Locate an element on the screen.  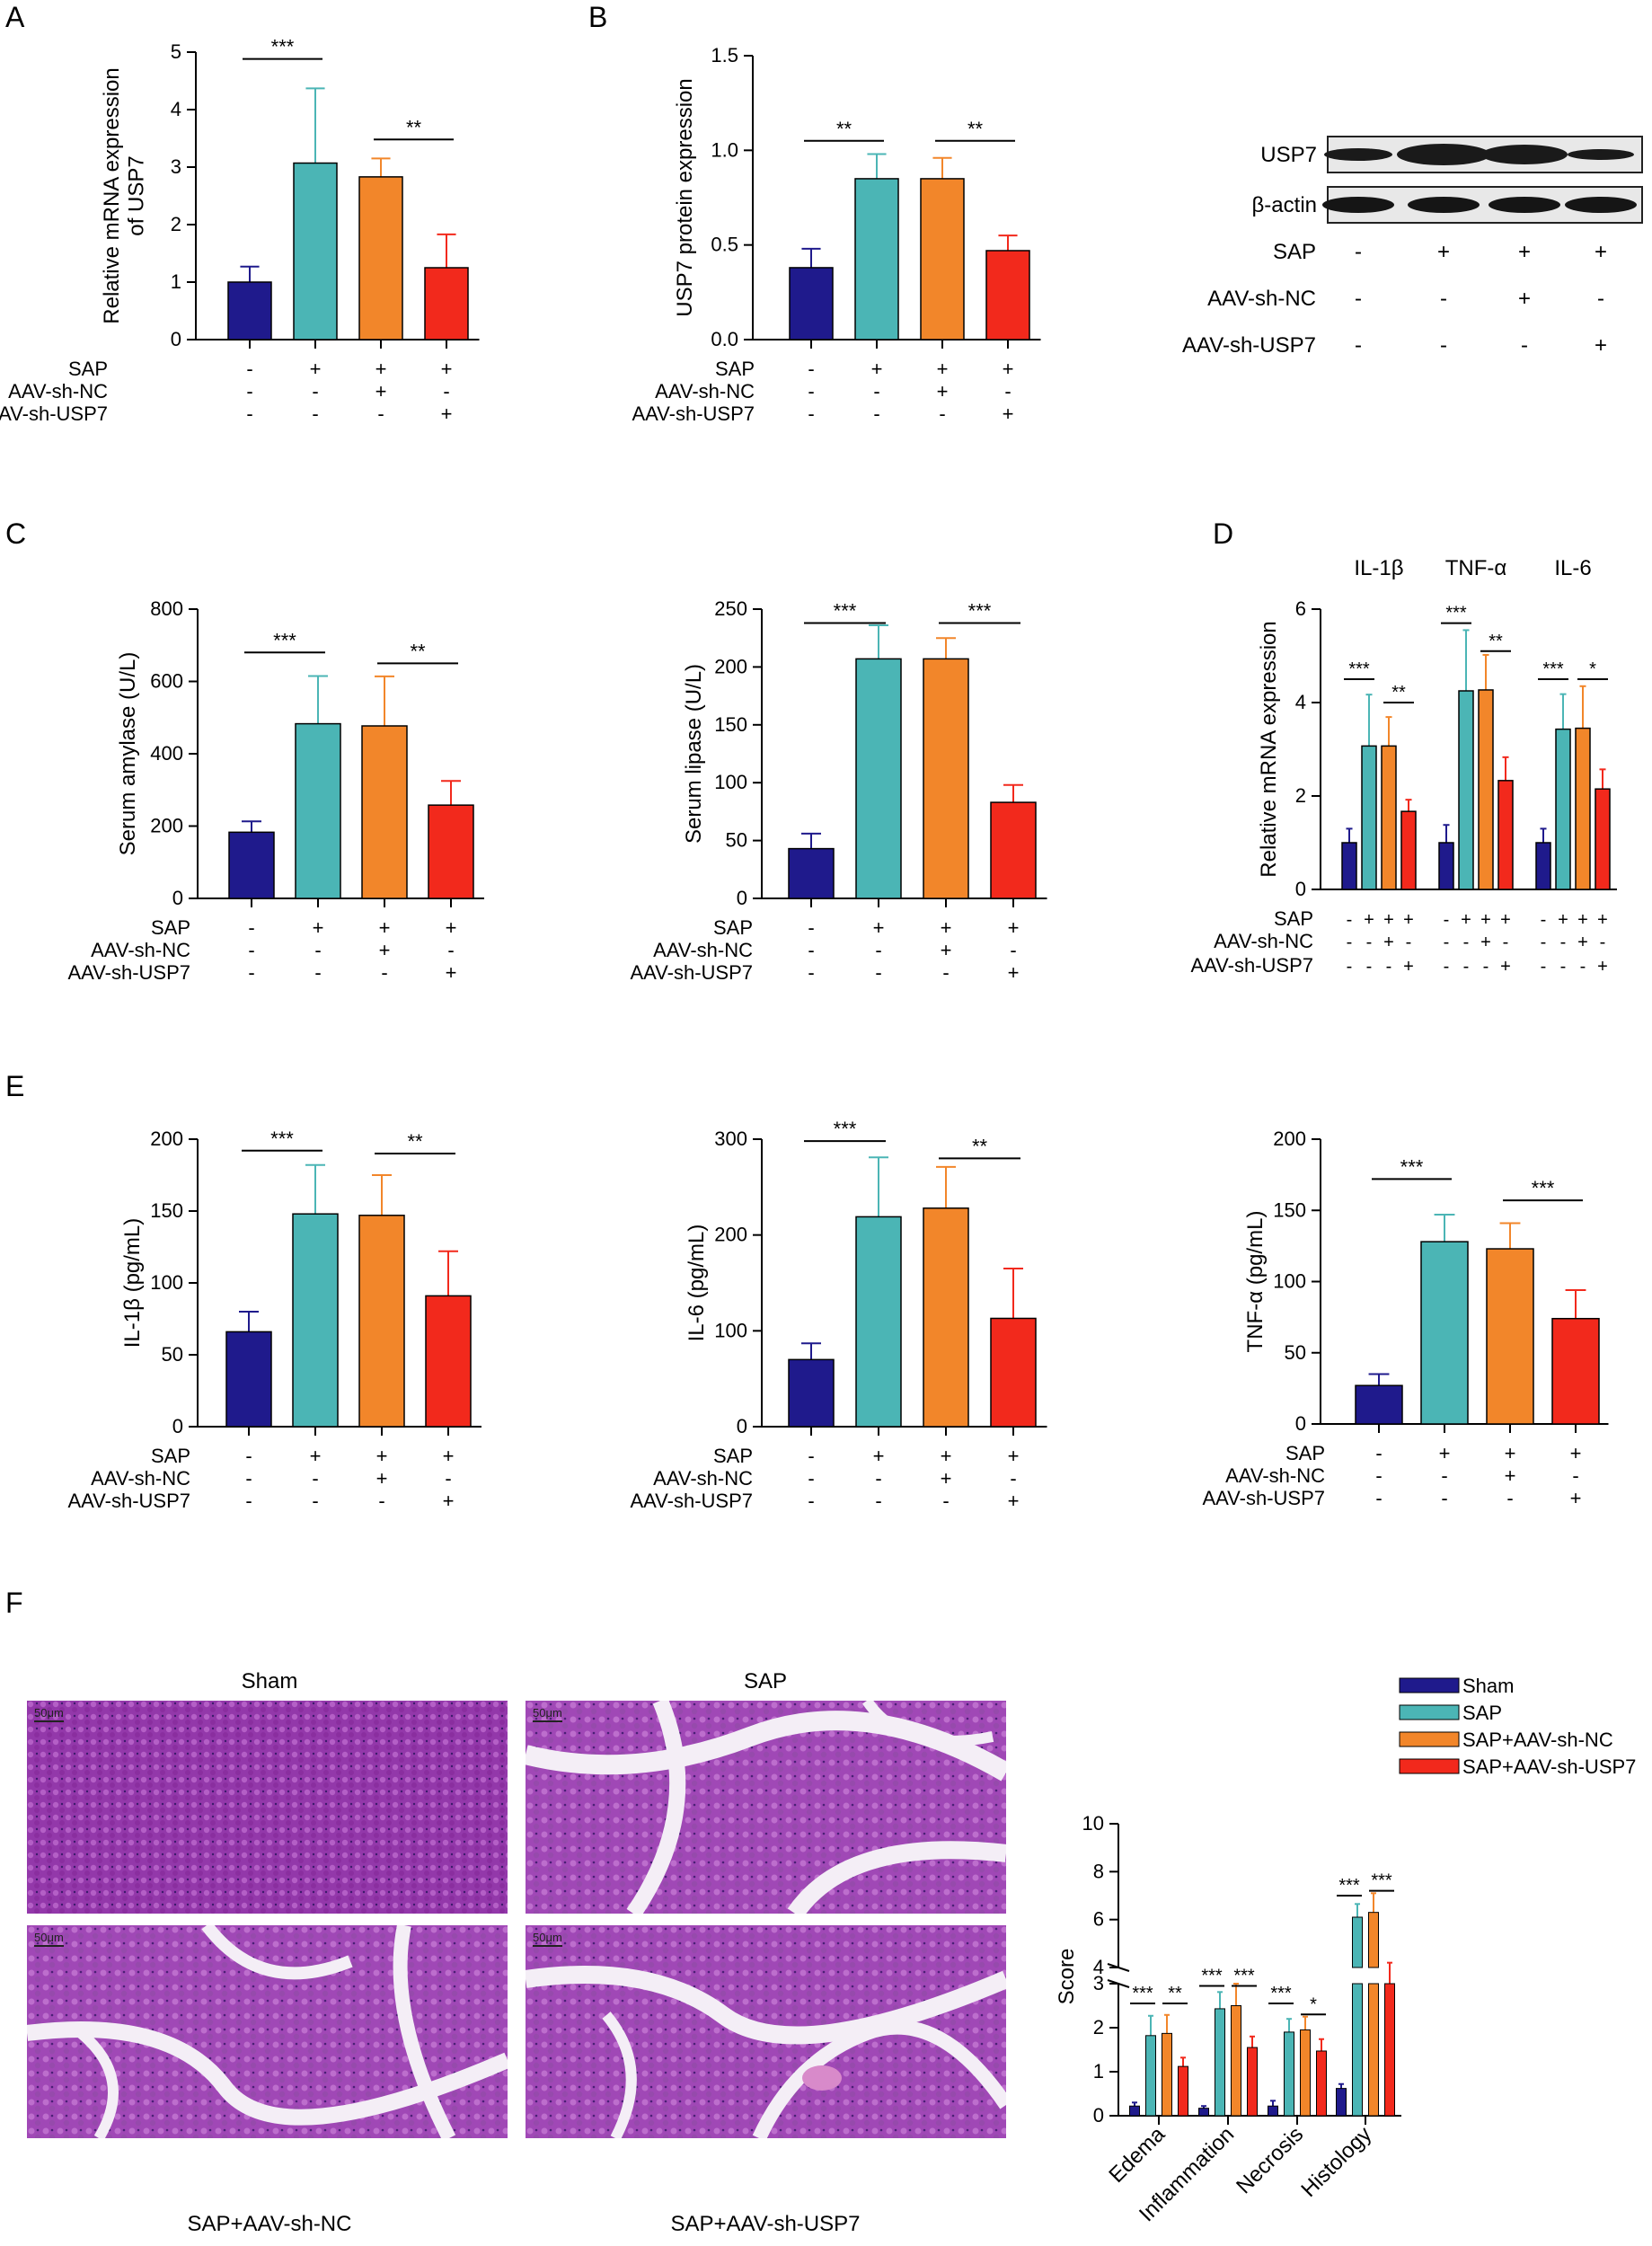
significance-label: * is located at coordinates (1592, 669).